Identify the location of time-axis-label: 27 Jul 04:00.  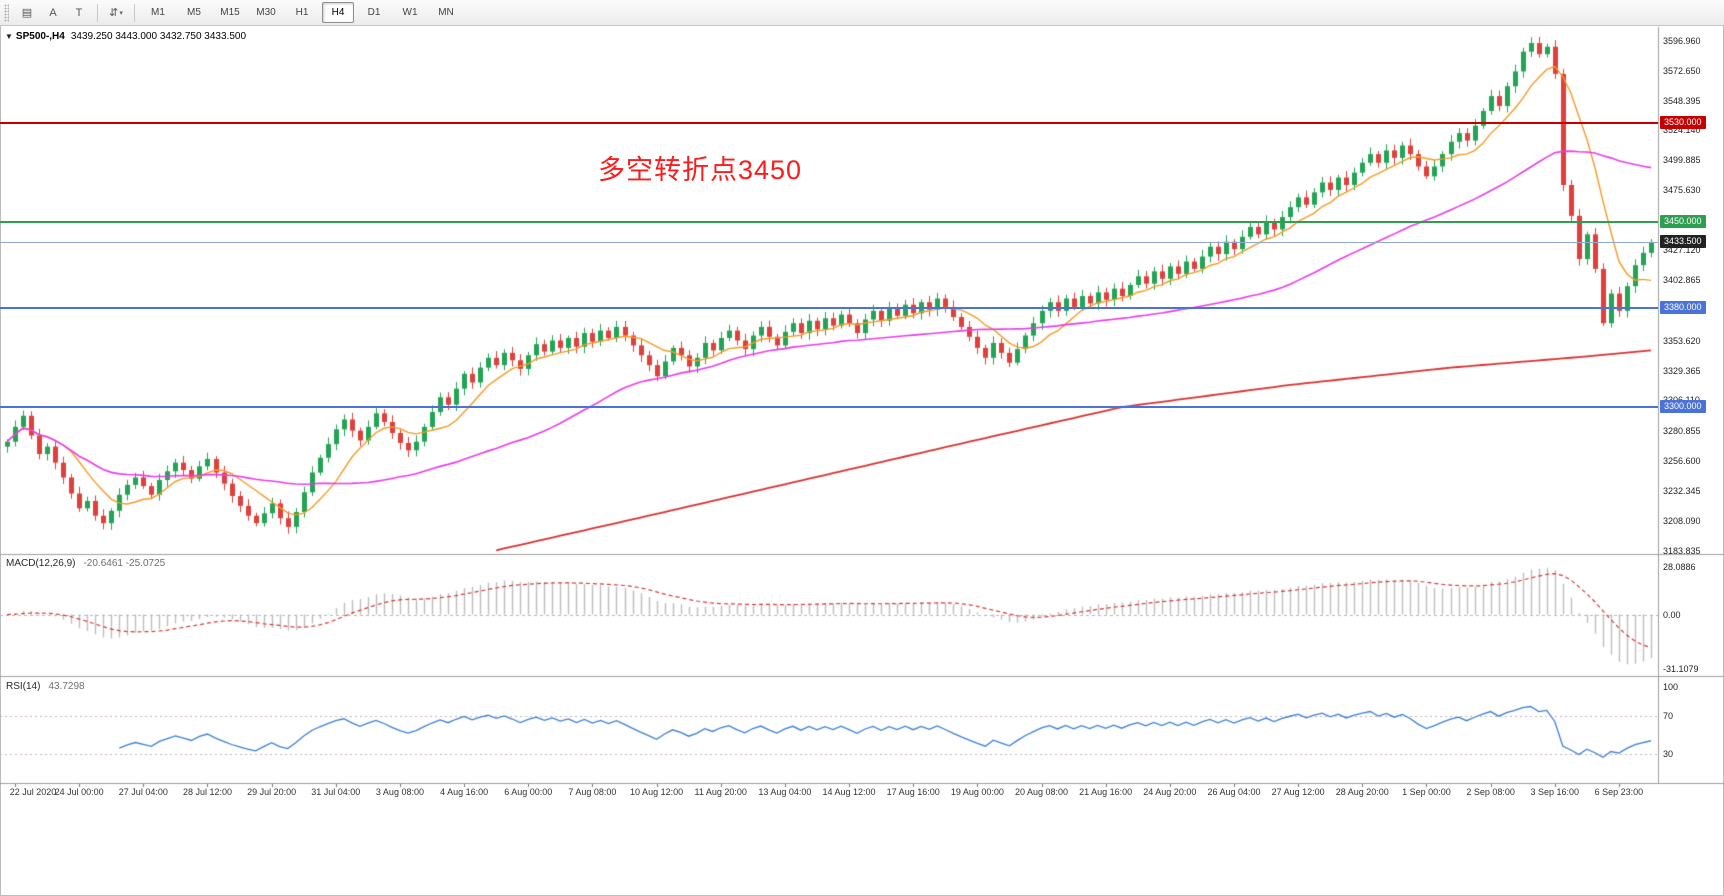
(143, 792).